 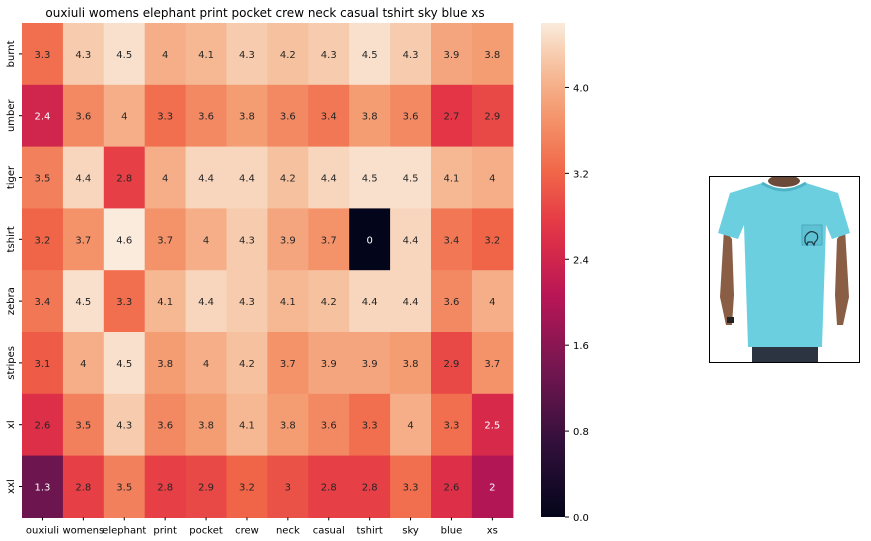 What do you see at coordinates (124, 530) in the screenshot?
I see `x-tick-label: elephant` at bounding box center [124, 530].